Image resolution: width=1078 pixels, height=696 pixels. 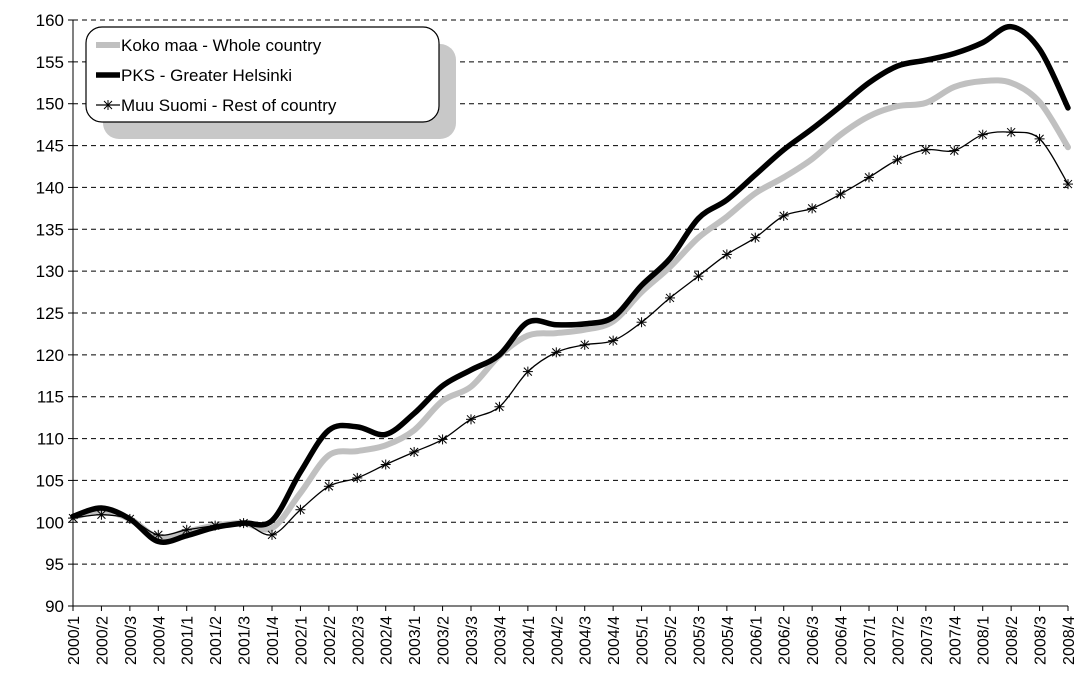 What do you see at coordinates (699, 640) in the screenshot?
I see `x-tick-label: 2005/3` at bounding box center [699, 640].